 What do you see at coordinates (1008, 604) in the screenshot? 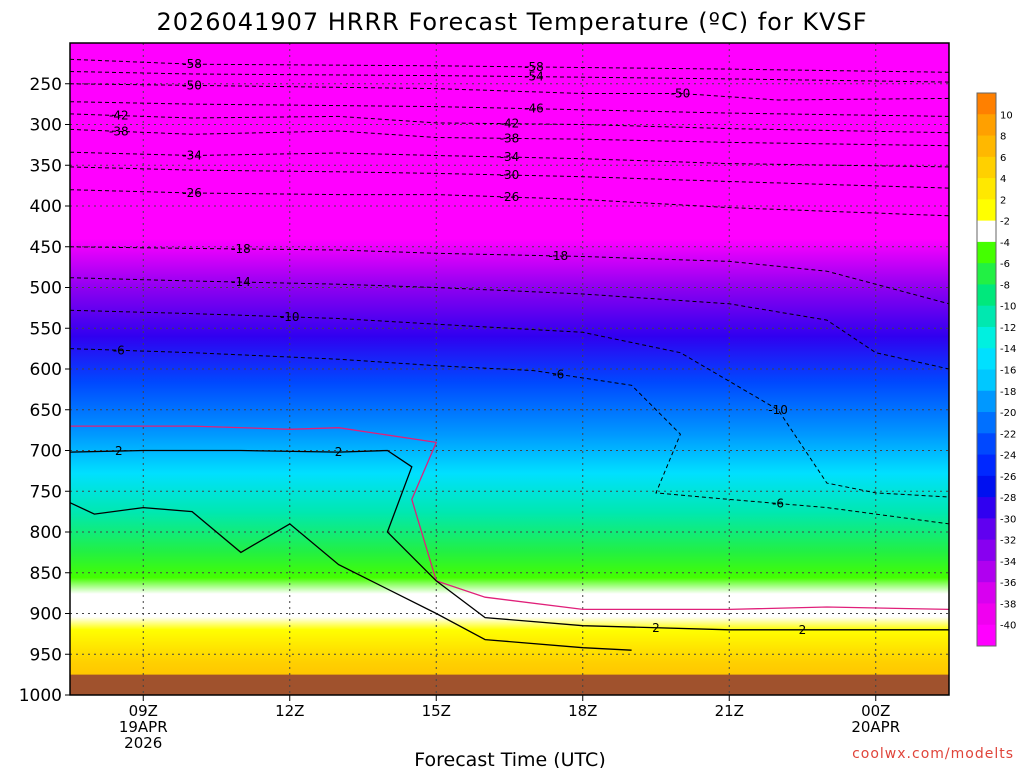
I see `colorbar-label: -38` at bounding box center [1008, 604].